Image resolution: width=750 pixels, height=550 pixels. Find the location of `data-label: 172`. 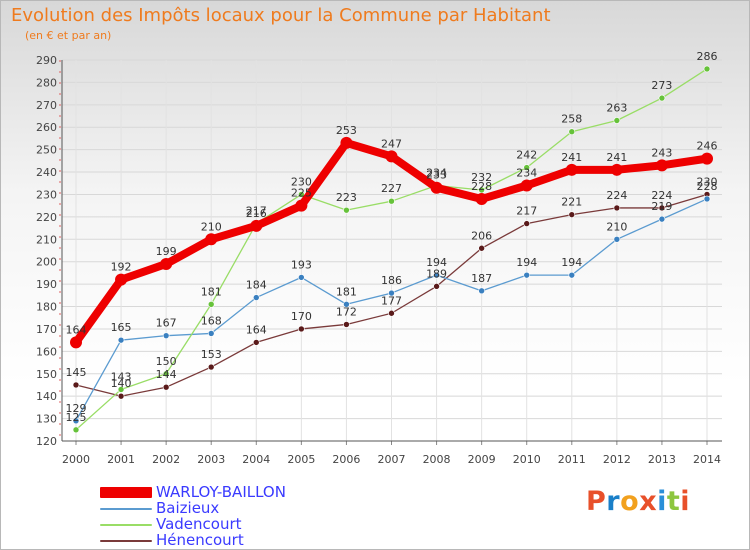

data-label: 172 is located at coordinates (346, 311).